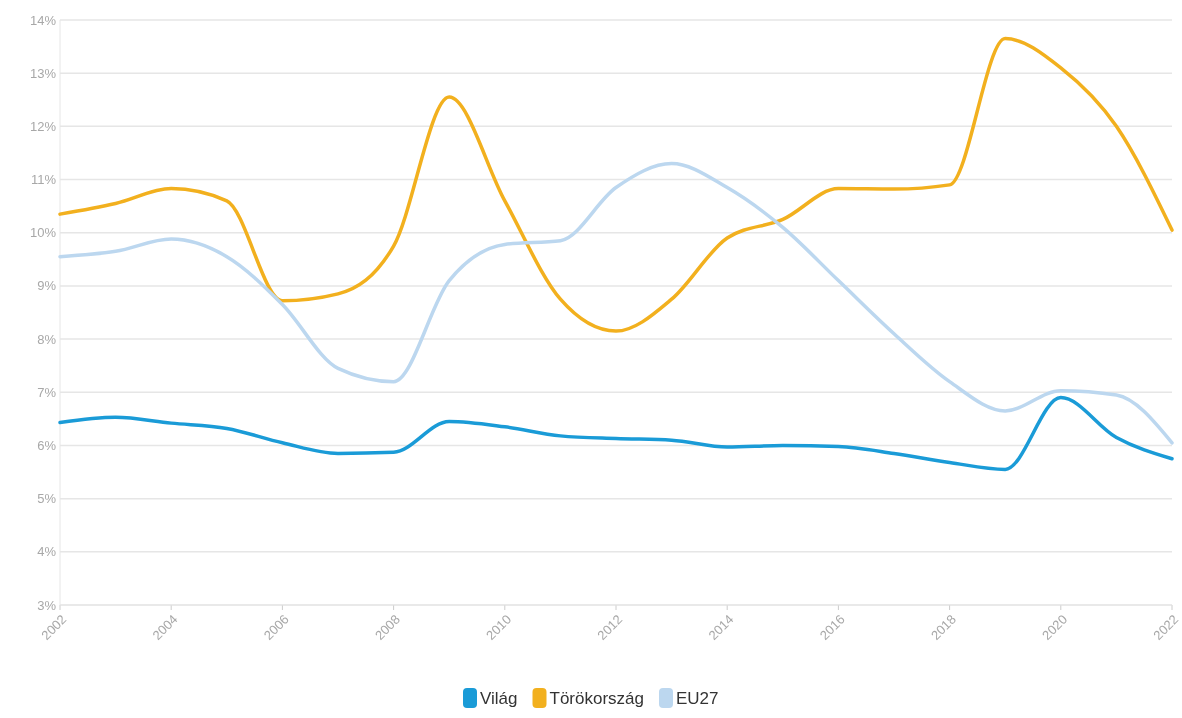  What do you see at coordinates (616, 433) in the screenshot?
I see `line-series` at bounding box center [616, 433].